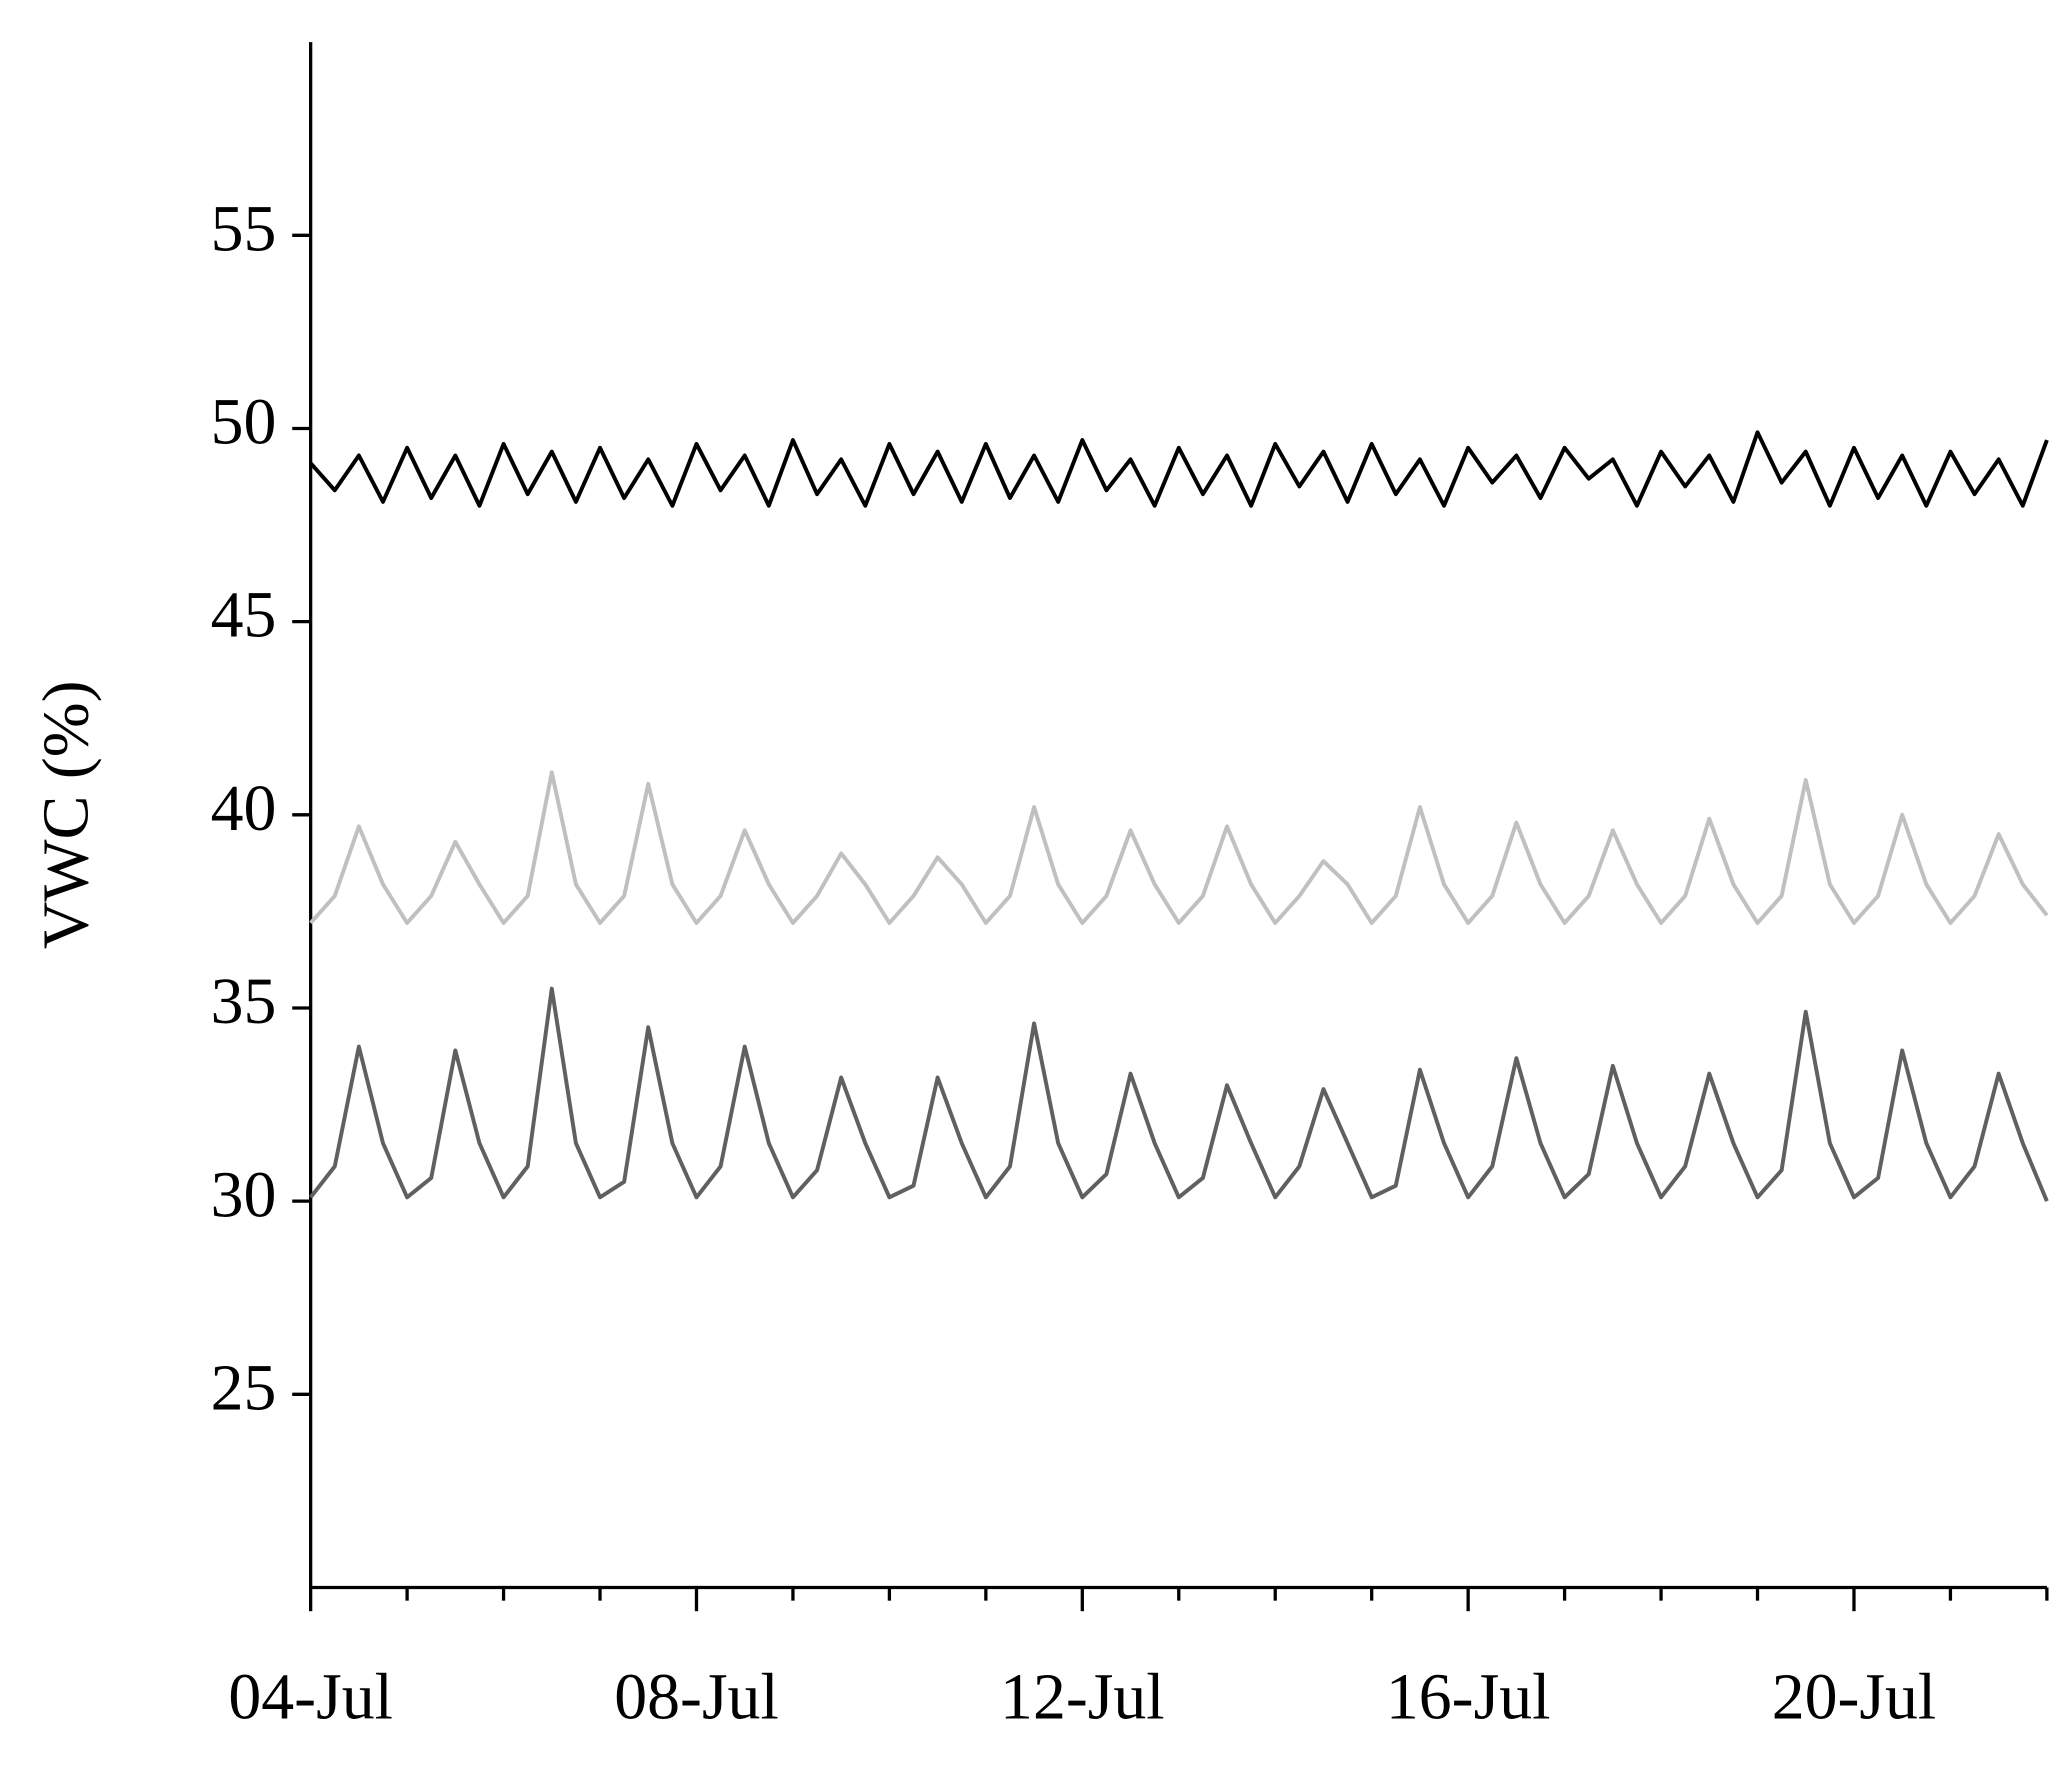 The width and height of the screenshot is (2064, 1781). Describe the element at coordinates (244, 1001) in the screenshot. I see `y-tick-label: 35` at that location.